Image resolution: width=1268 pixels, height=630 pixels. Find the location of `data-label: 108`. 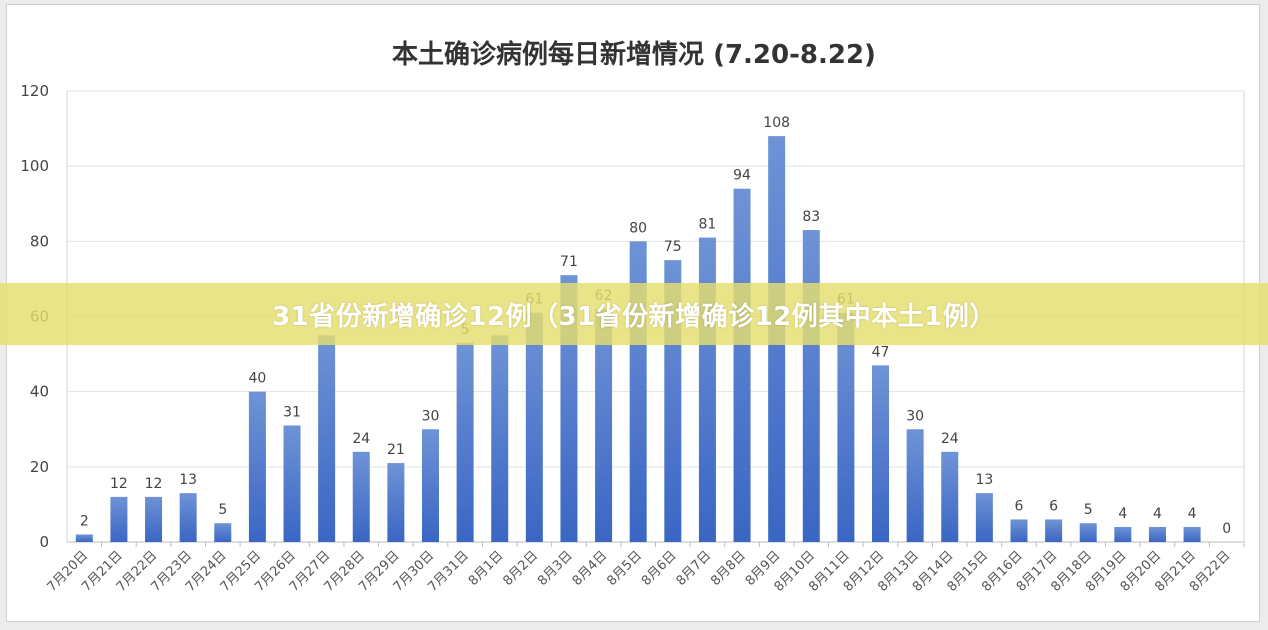

data-label: 108 is located at coordinates (776, 123).